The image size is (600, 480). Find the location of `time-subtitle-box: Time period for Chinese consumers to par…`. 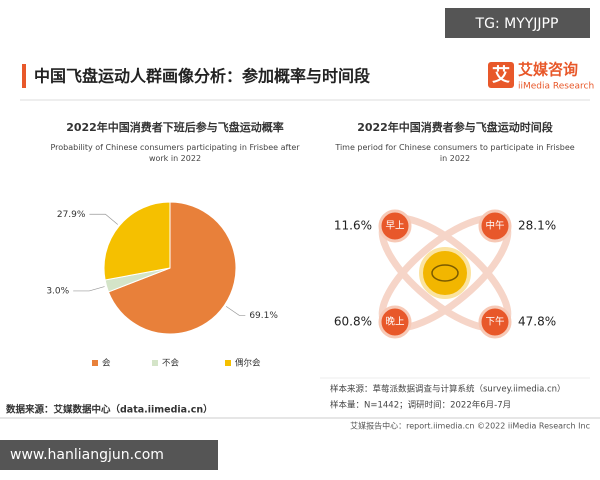

time-subtitle-box: Time period for Chinese consumers to par… is located at coordinates (455, 153).